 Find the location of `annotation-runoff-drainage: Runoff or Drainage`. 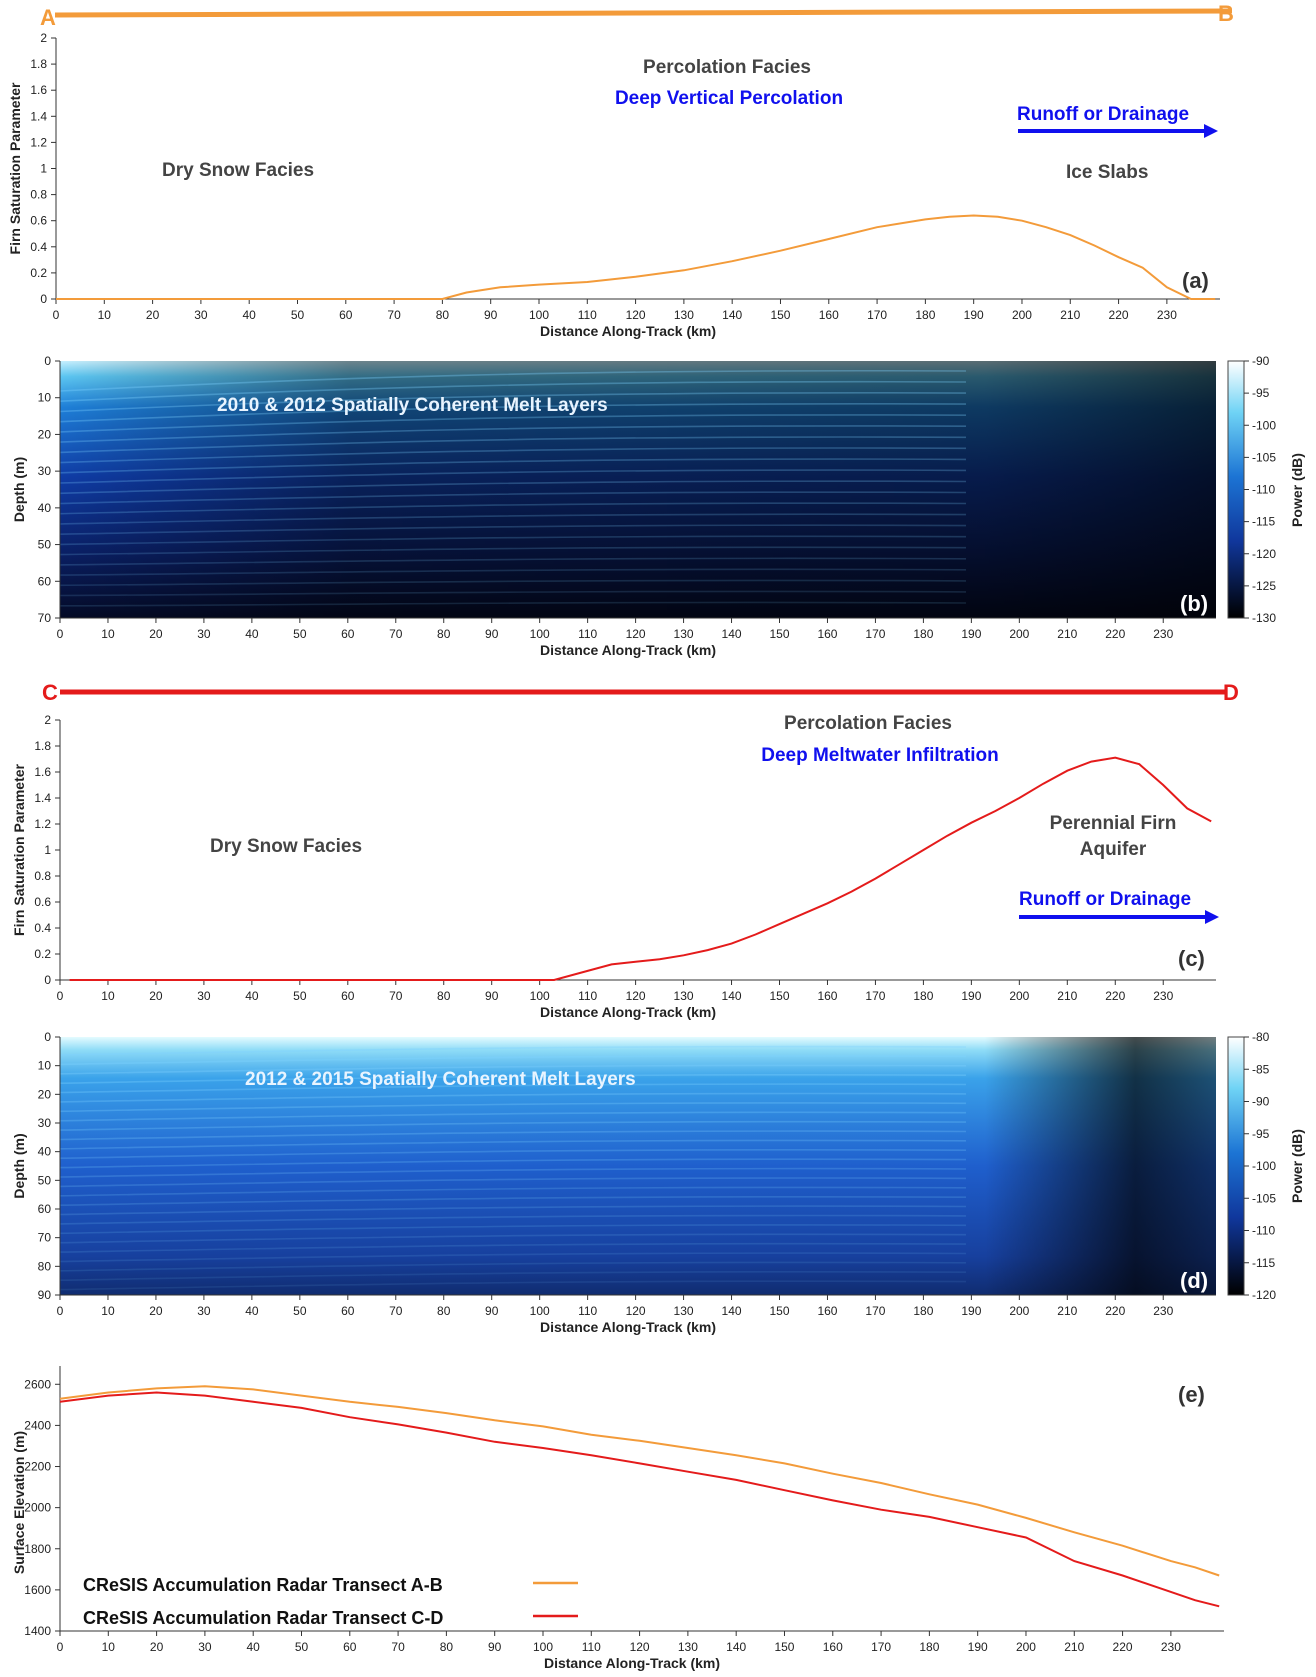

annotation-runoff-drainage: Runoff or Drainage is located at coordinates (1103, 114).